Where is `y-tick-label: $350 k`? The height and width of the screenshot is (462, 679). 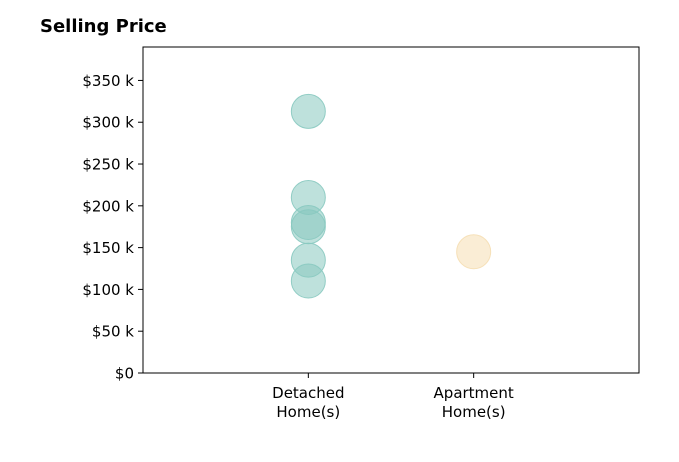
y-tick-label: $350 k is located at coordinates (108, 81).